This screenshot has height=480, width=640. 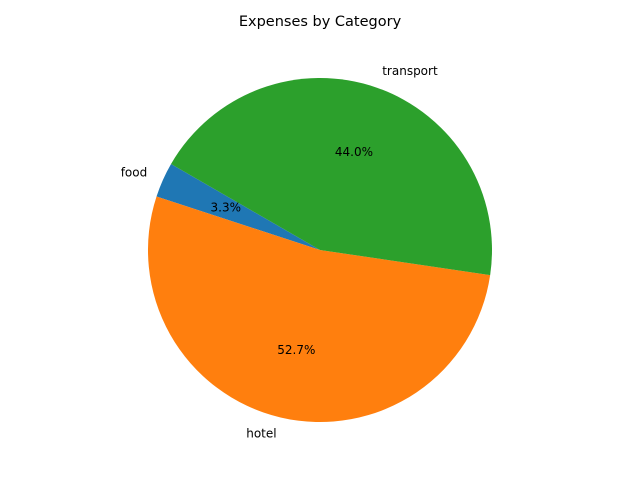 What do you see at coordinates (354, 152) in the screenshot?
I see `slice-percent-transport: 44.0%` at bounding box center [354, 152].